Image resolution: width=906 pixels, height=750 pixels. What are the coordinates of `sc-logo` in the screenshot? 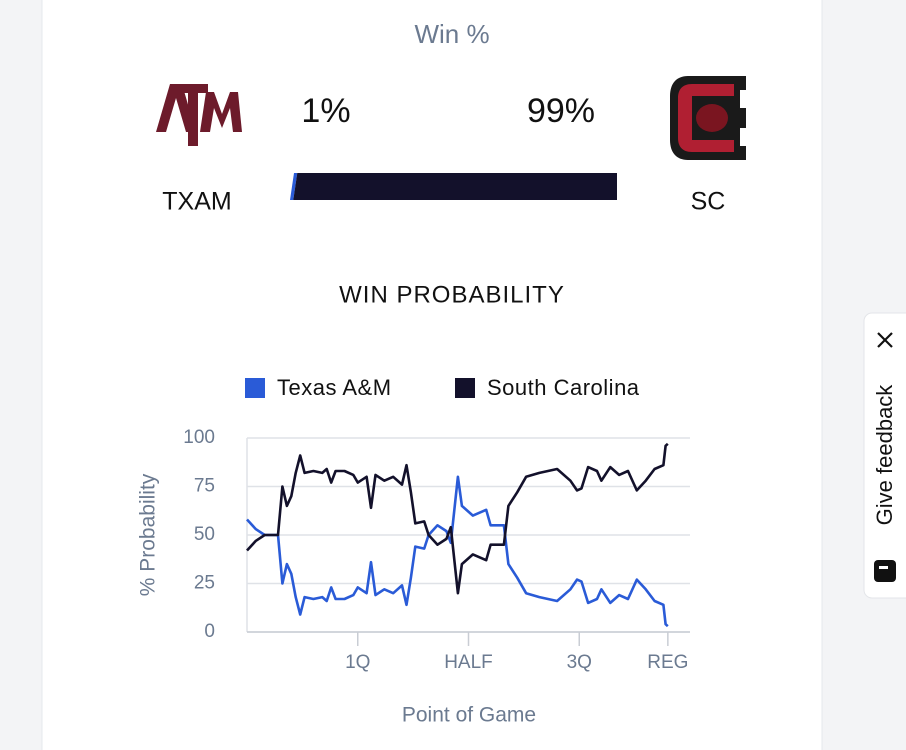 It's located at (708, 118).